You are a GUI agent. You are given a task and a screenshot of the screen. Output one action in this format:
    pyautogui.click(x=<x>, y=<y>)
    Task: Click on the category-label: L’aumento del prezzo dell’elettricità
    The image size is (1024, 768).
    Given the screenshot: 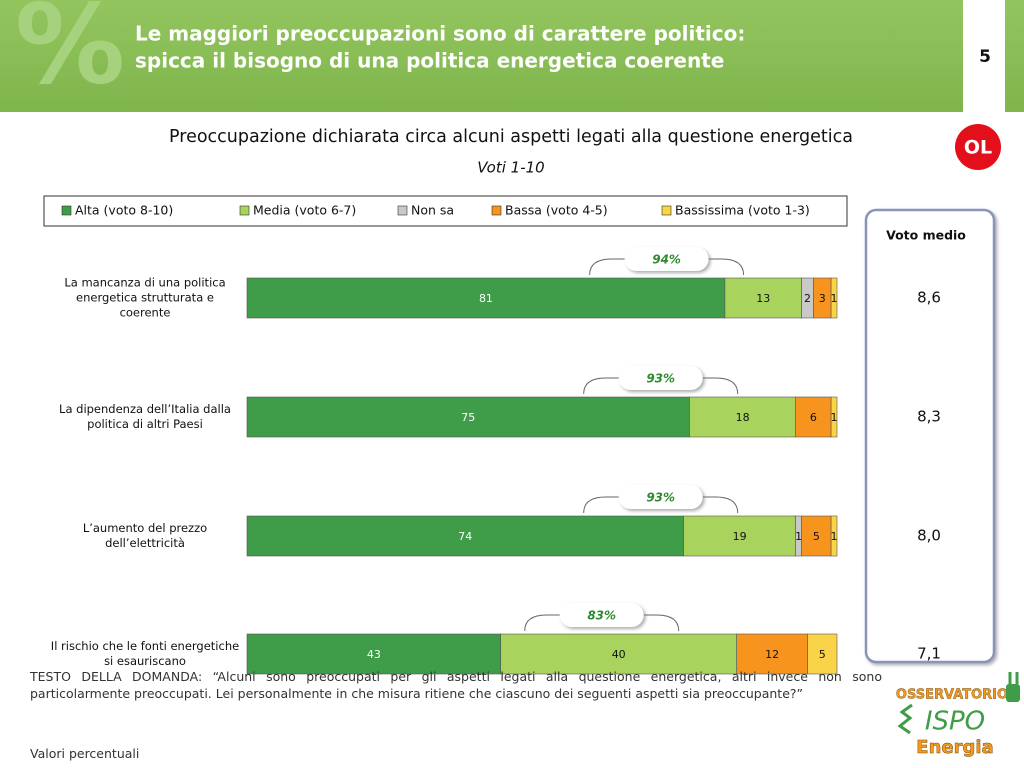 What is the action you would take?
    pyautogui.click(x=145, y=535)
    